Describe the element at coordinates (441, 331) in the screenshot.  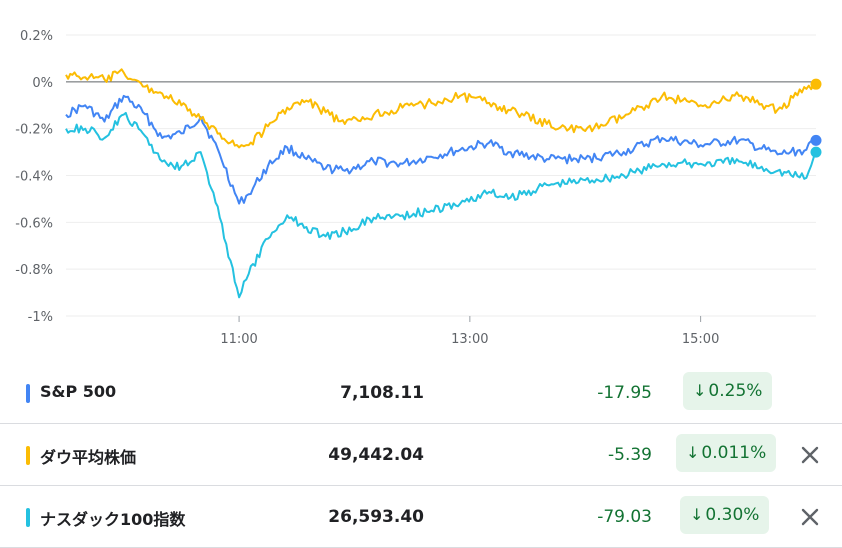
I see `x-axis: 11:00 13:00 15:00` at that location.